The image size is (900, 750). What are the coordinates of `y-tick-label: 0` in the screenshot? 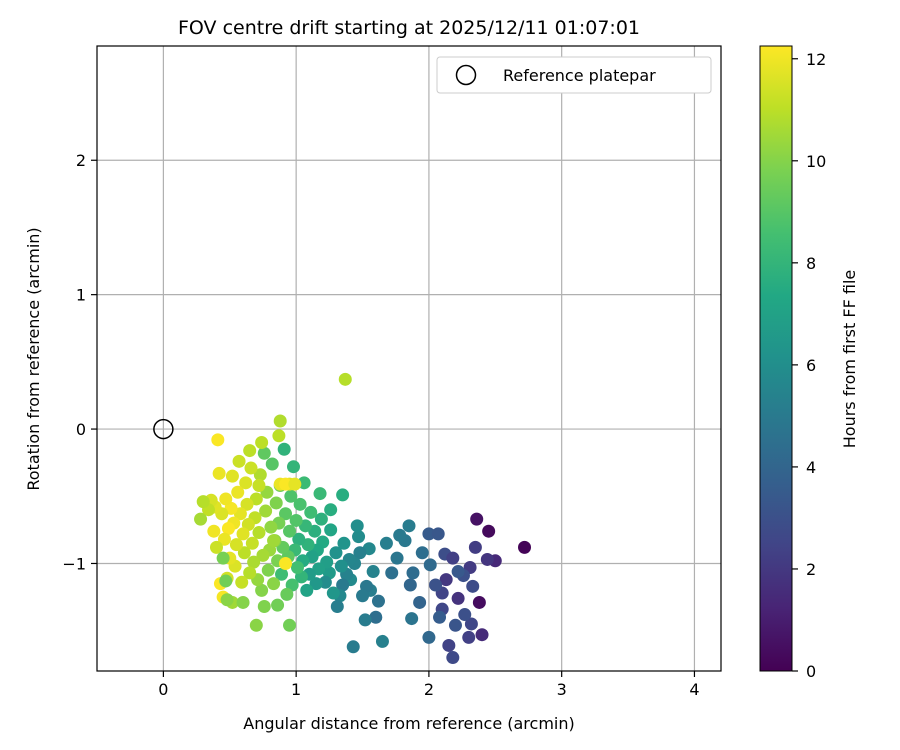 It's located at (81, 429).